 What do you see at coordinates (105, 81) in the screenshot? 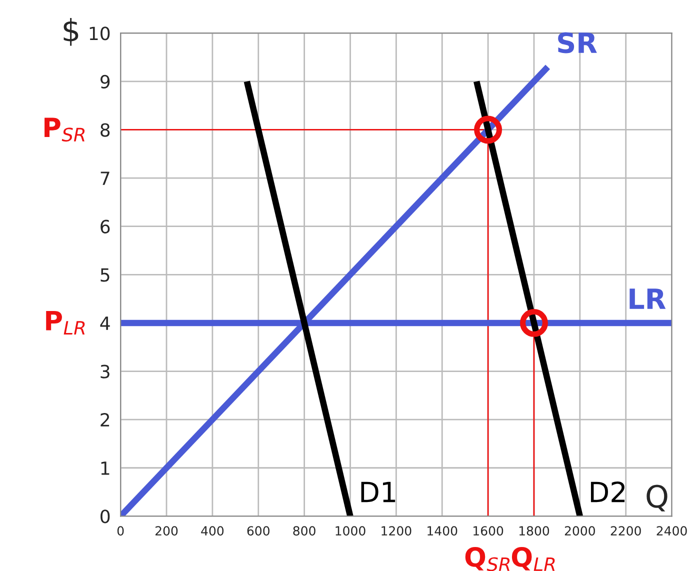
I see `y-tick-label: 9` at bounding box center [105, 81].